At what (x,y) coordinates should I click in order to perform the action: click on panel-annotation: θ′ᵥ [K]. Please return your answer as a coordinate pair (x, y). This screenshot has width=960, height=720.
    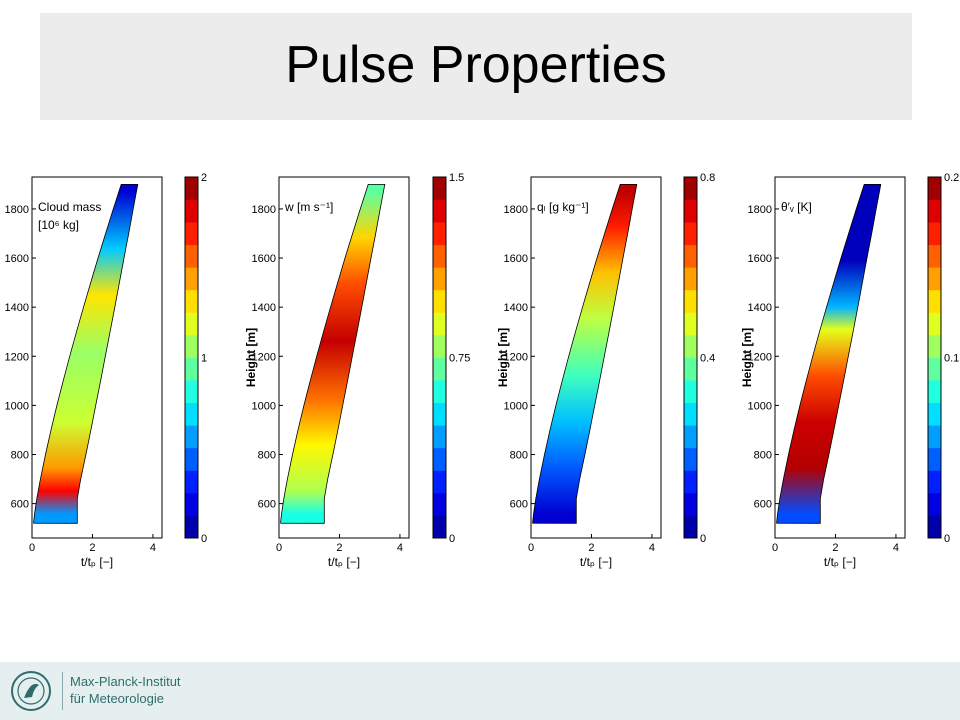
    Looking at the image, I should click on (796, 207).